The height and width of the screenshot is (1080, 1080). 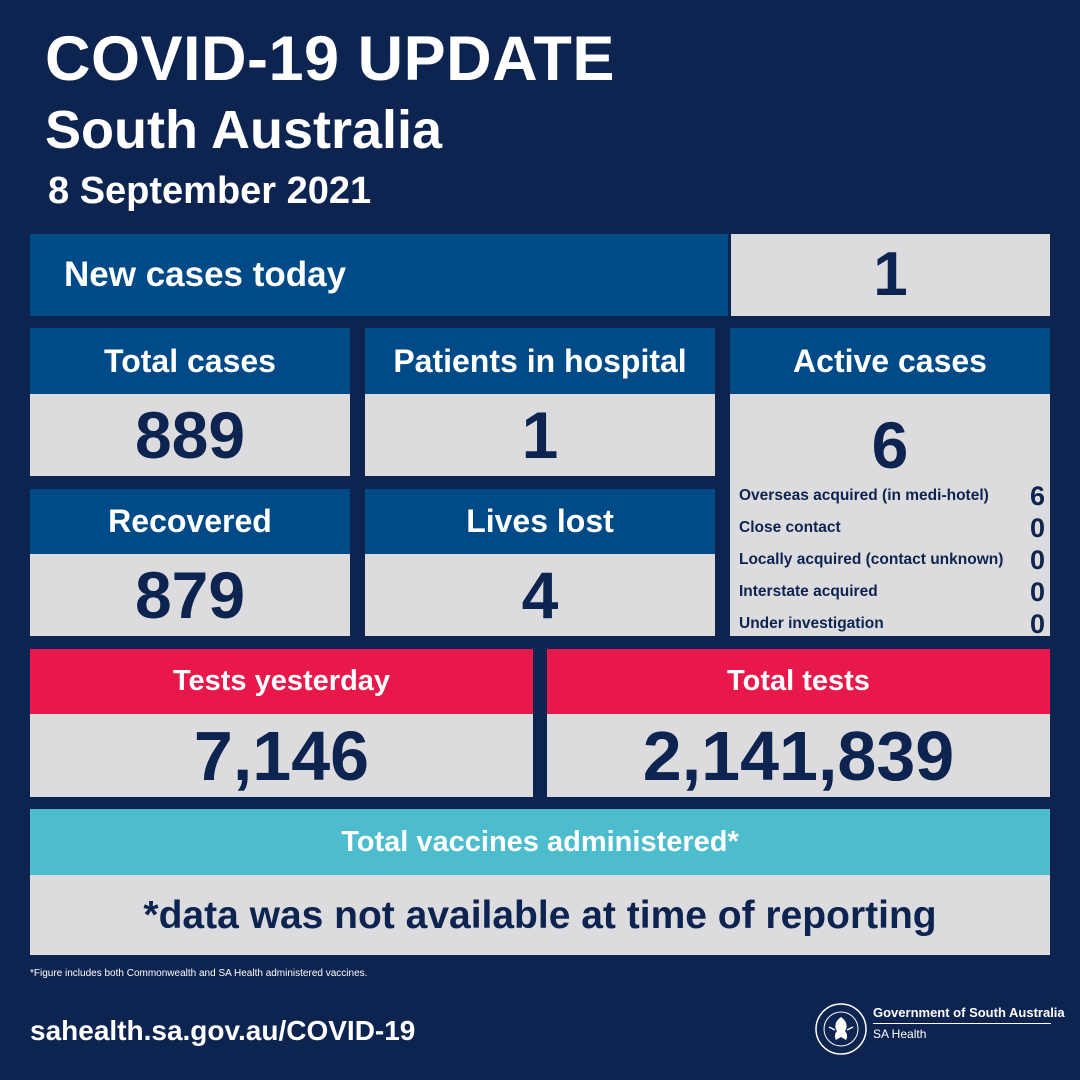 What do you see at coordinates (379, 275) in the screenshot?
I see `new-cases-label: New cases today` at bounding box center [379, 275].